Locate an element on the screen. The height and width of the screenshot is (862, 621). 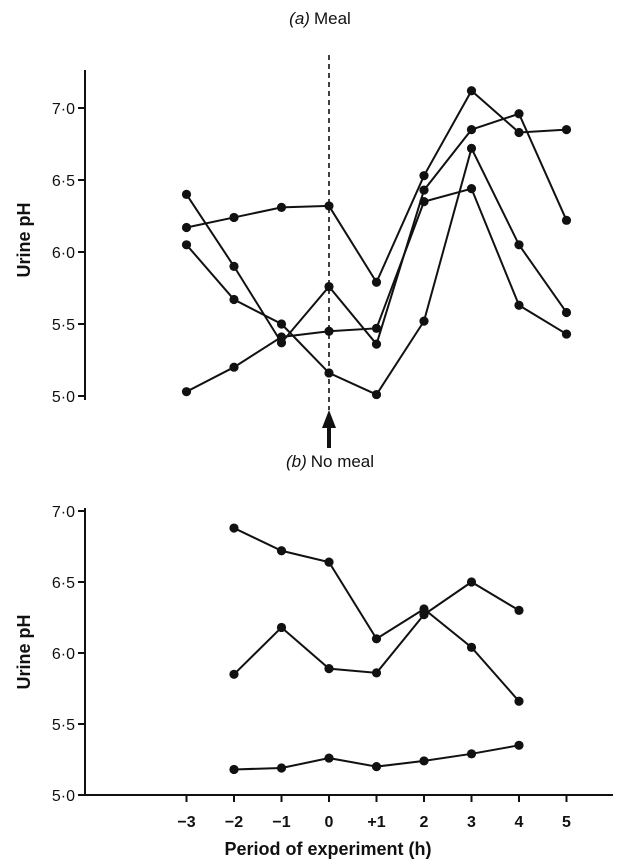
panel-b-x-tick-label: −1 is located at coordinates (281, 822).